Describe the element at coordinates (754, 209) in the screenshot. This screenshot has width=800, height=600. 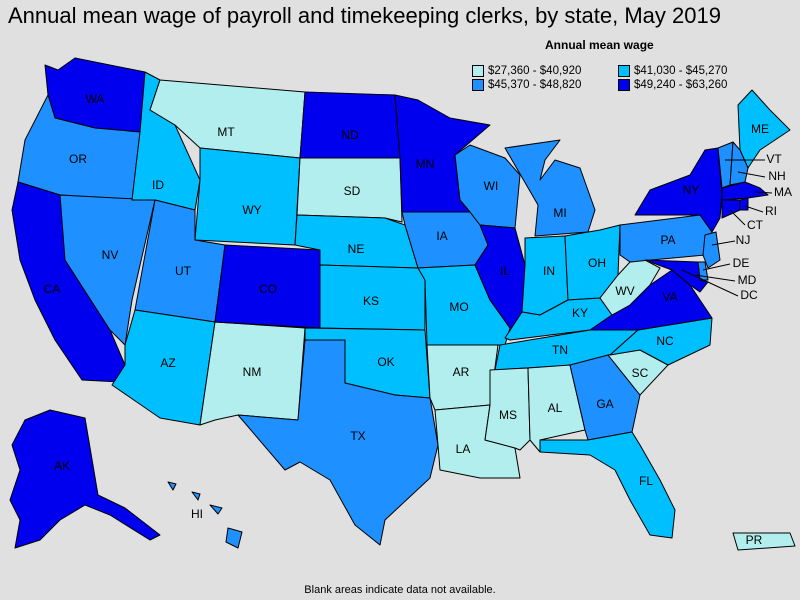
I see `leader-line-RI` at that location.